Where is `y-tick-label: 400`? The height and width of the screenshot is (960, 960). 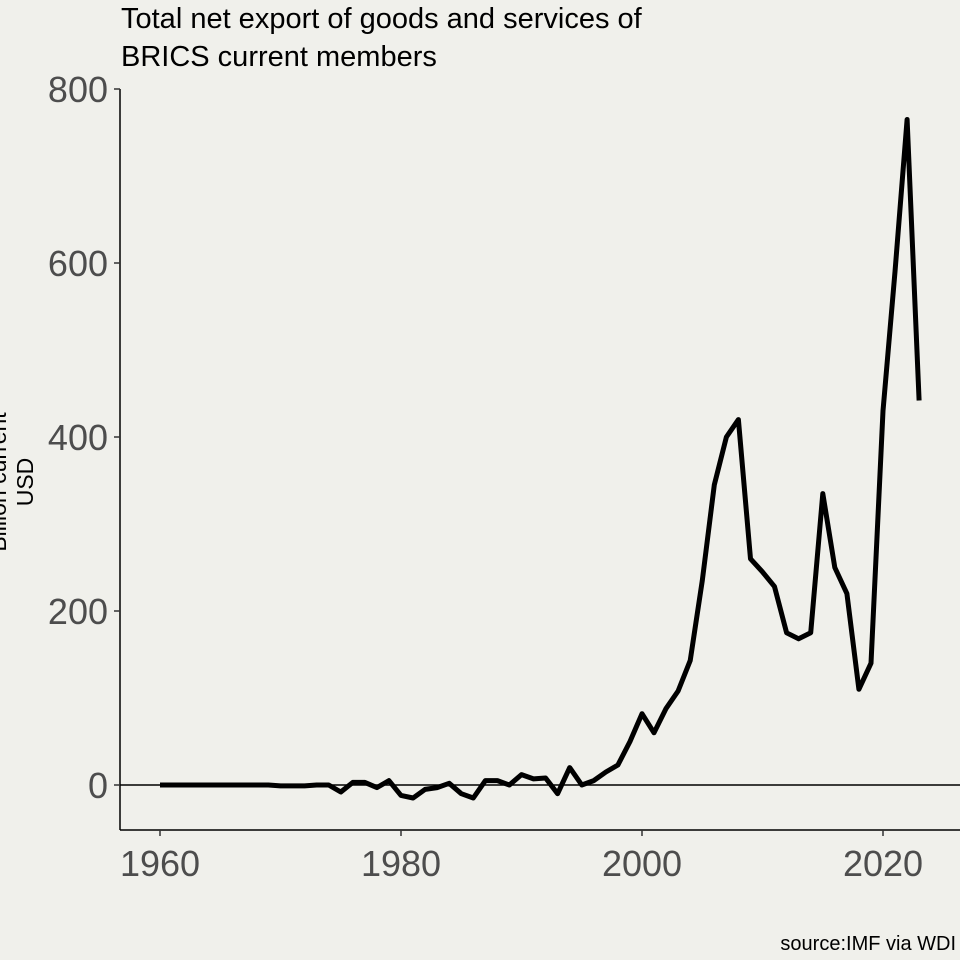
y-tick-label: 400 is located at coordinates (78, 437).